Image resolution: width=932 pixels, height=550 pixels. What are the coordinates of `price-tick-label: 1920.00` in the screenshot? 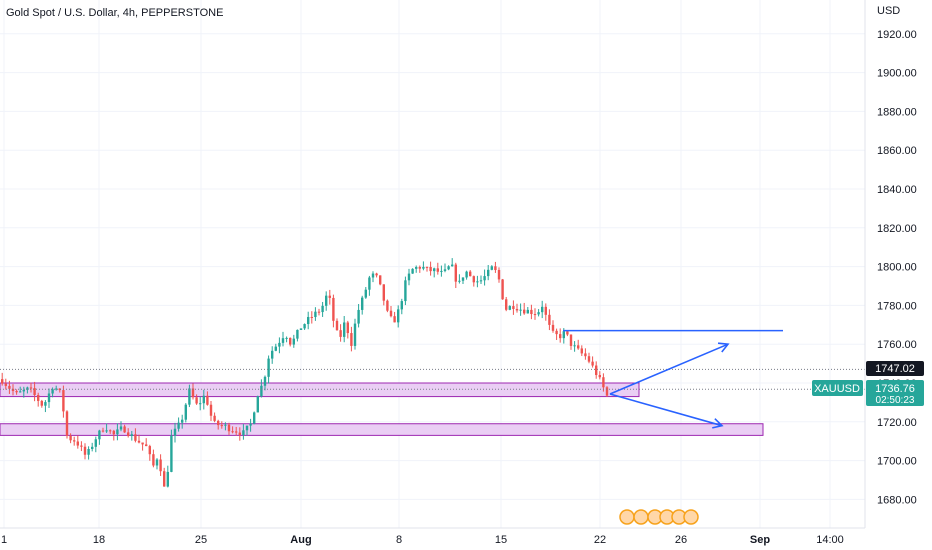 It's located at (897, 35).